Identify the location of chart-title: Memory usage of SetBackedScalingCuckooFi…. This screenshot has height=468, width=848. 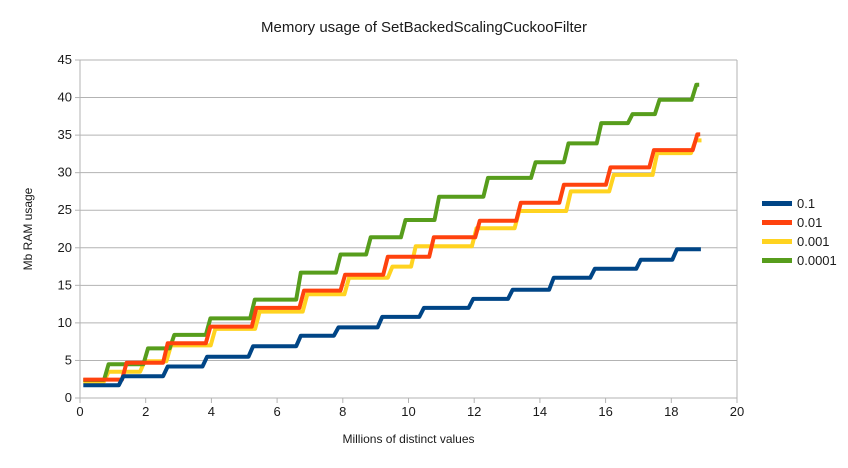
(424, 27).